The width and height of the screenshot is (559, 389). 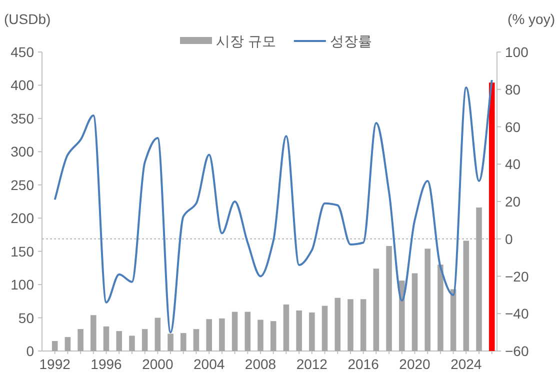 What do you see at coordinates (513, 202) in the screenshot?
I see `y2-tick-label: 20` at bounding box center [513, 202].